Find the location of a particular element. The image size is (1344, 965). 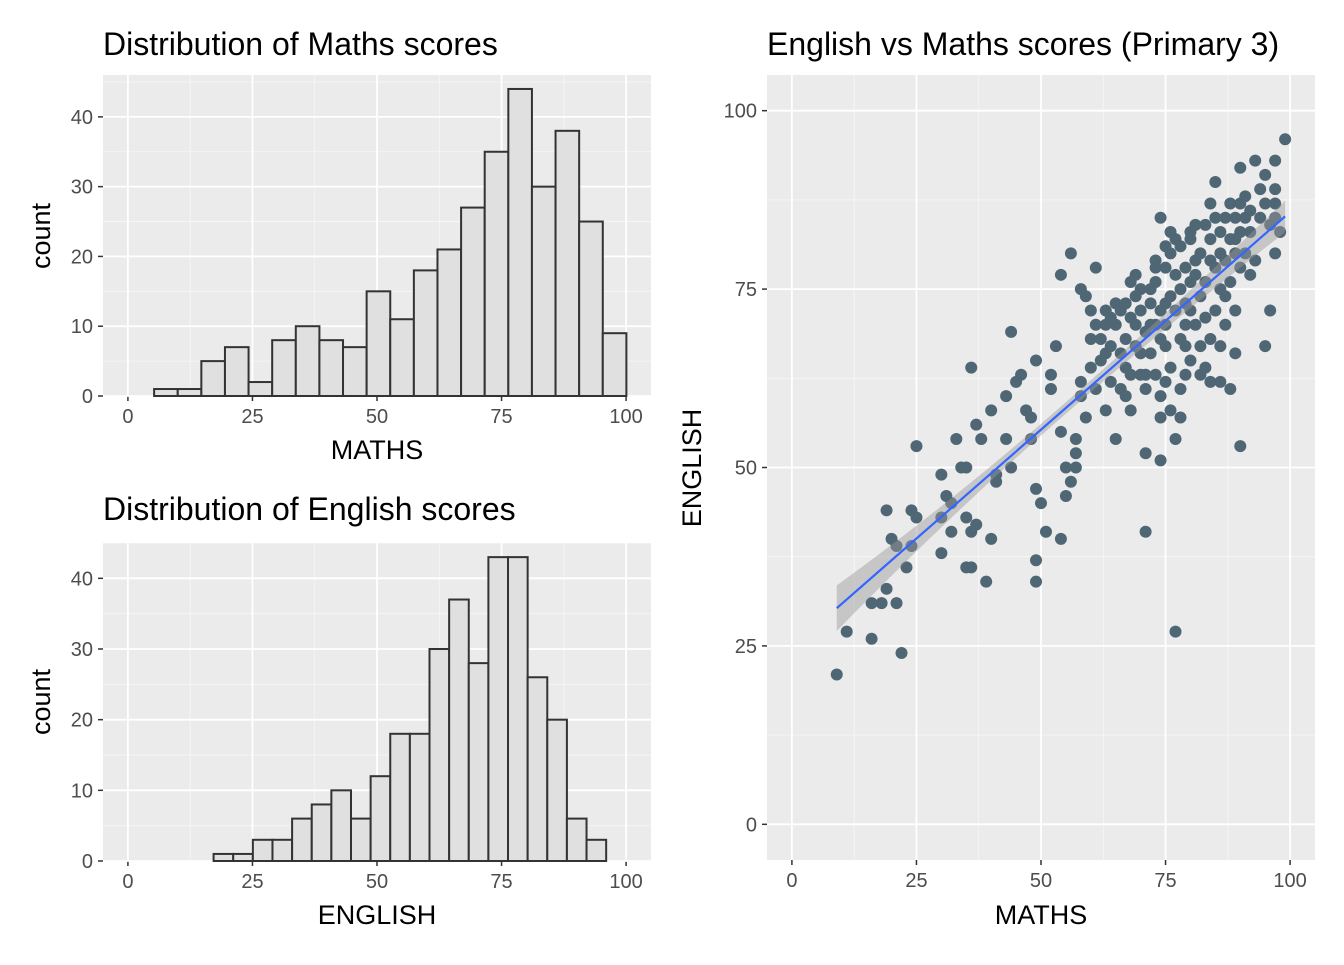

y-tick-label: 40 is located at coordinates (82, 579).